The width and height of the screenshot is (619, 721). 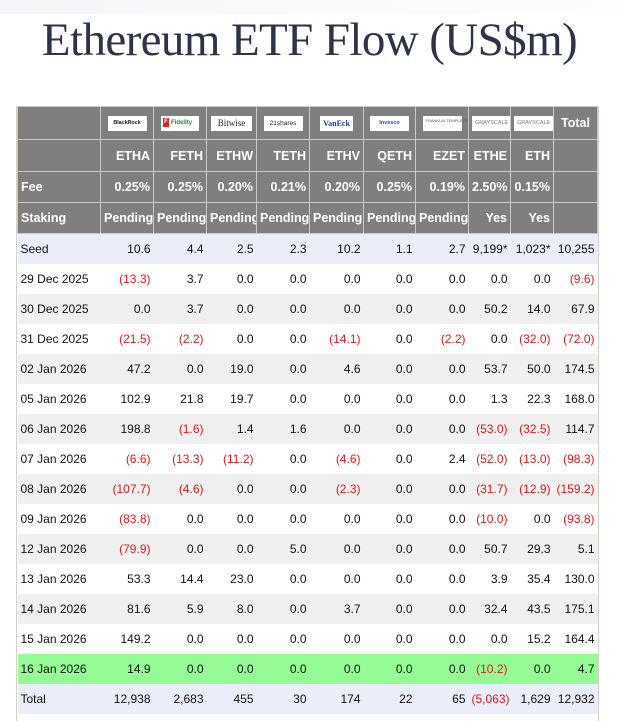 What do you see at coordinates (336, 369) in the screenshot?
I see `flow-cell: 4.6` at bounding box center [336, 369].